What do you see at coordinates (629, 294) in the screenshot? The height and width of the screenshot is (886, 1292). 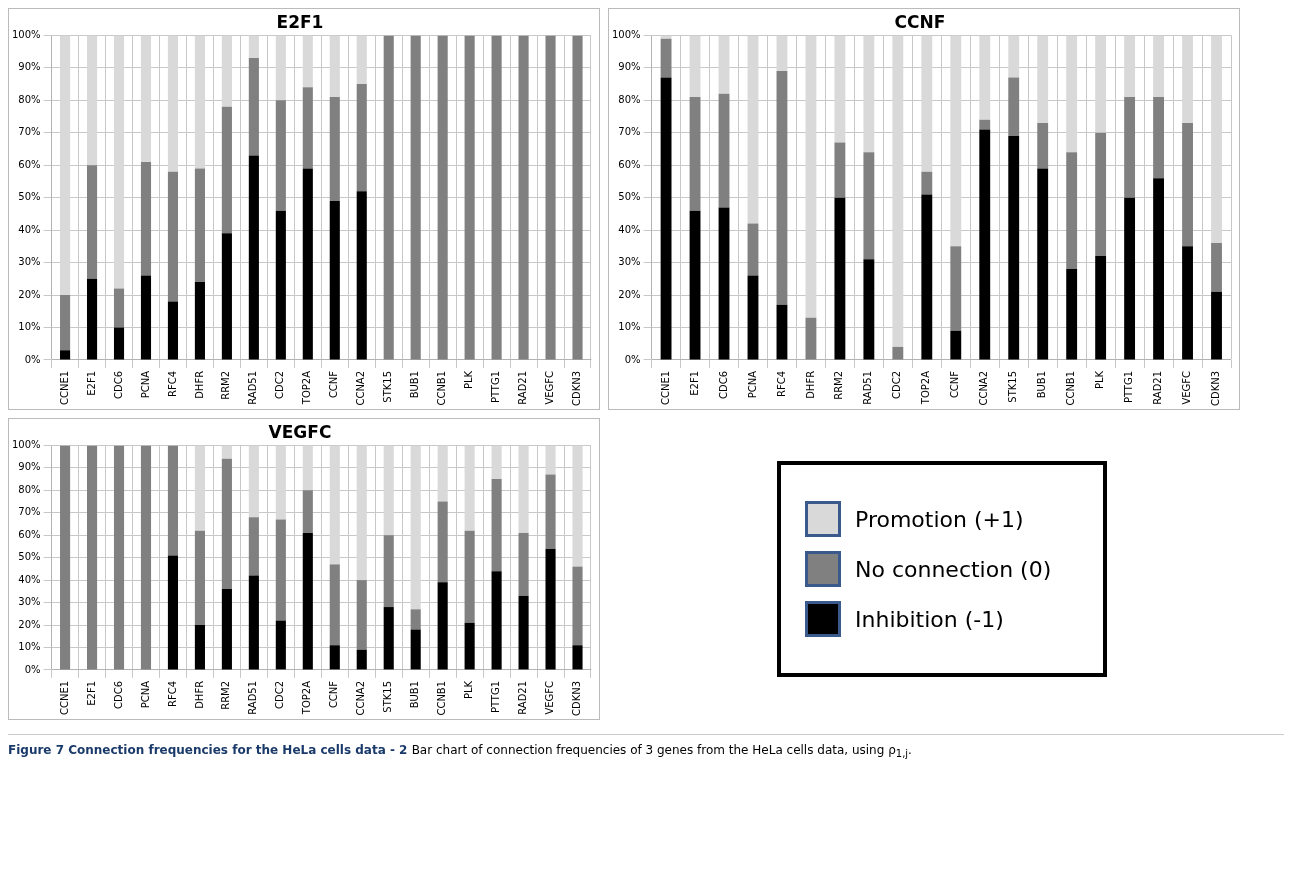 I see `y-tick-label: 20%` at bounding box center [629, 294].